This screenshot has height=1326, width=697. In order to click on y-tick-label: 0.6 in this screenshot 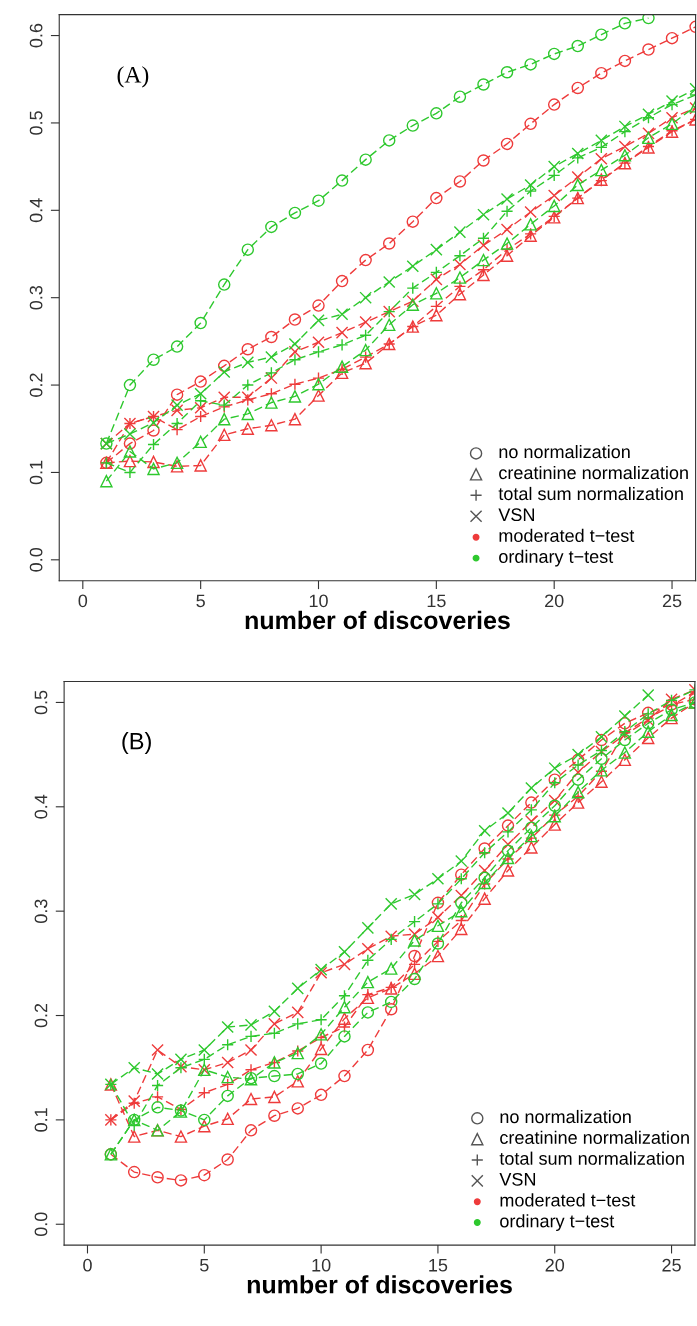, I will do `click(36, 35)`.